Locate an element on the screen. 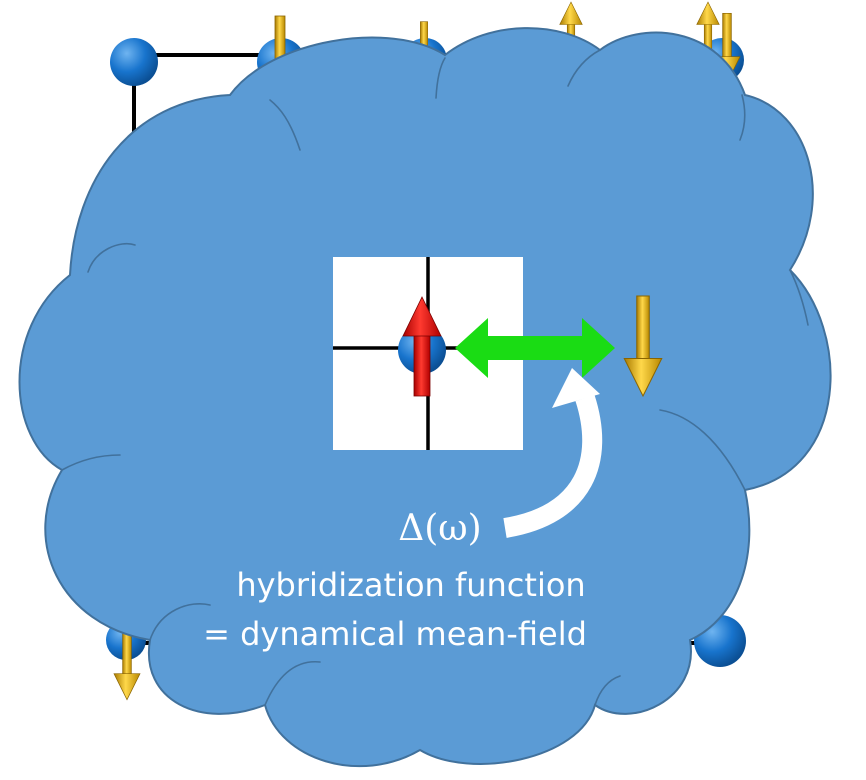  caption-line-2: = dynamical mean-field is located at coordinates (395, 634).